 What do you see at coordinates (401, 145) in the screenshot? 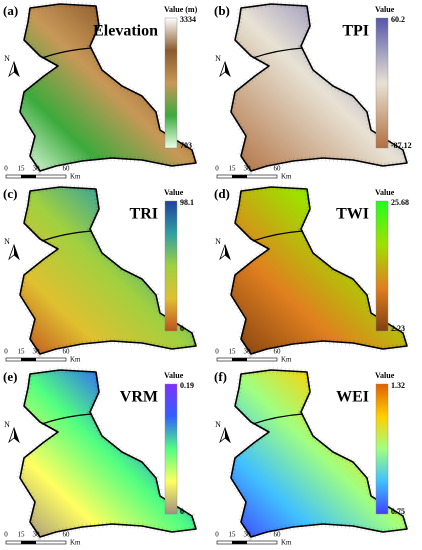
I see `legend-min: -87.12` at bounding box center [401, 145].